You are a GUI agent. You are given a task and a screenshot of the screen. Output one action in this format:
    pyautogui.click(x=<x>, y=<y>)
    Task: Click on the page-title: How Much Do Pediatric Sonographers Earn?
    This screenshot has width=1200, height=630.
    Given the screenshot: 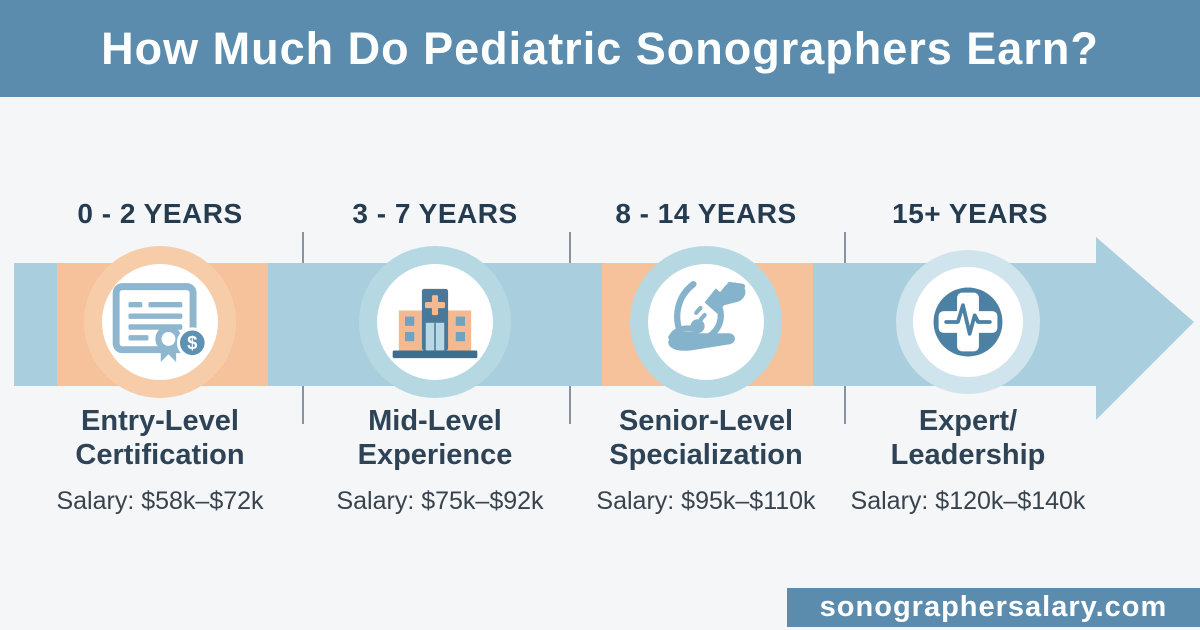 What is the action you would take?
    pyautogui.click(x=600, y=48)
    